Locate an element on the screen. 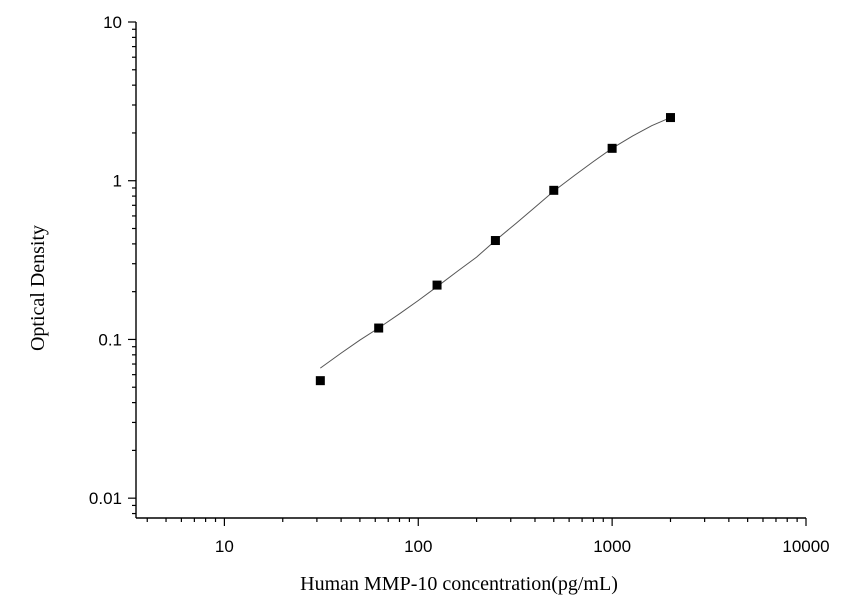  y-axis-title: Optical Density is located at coordinates (38, 288).